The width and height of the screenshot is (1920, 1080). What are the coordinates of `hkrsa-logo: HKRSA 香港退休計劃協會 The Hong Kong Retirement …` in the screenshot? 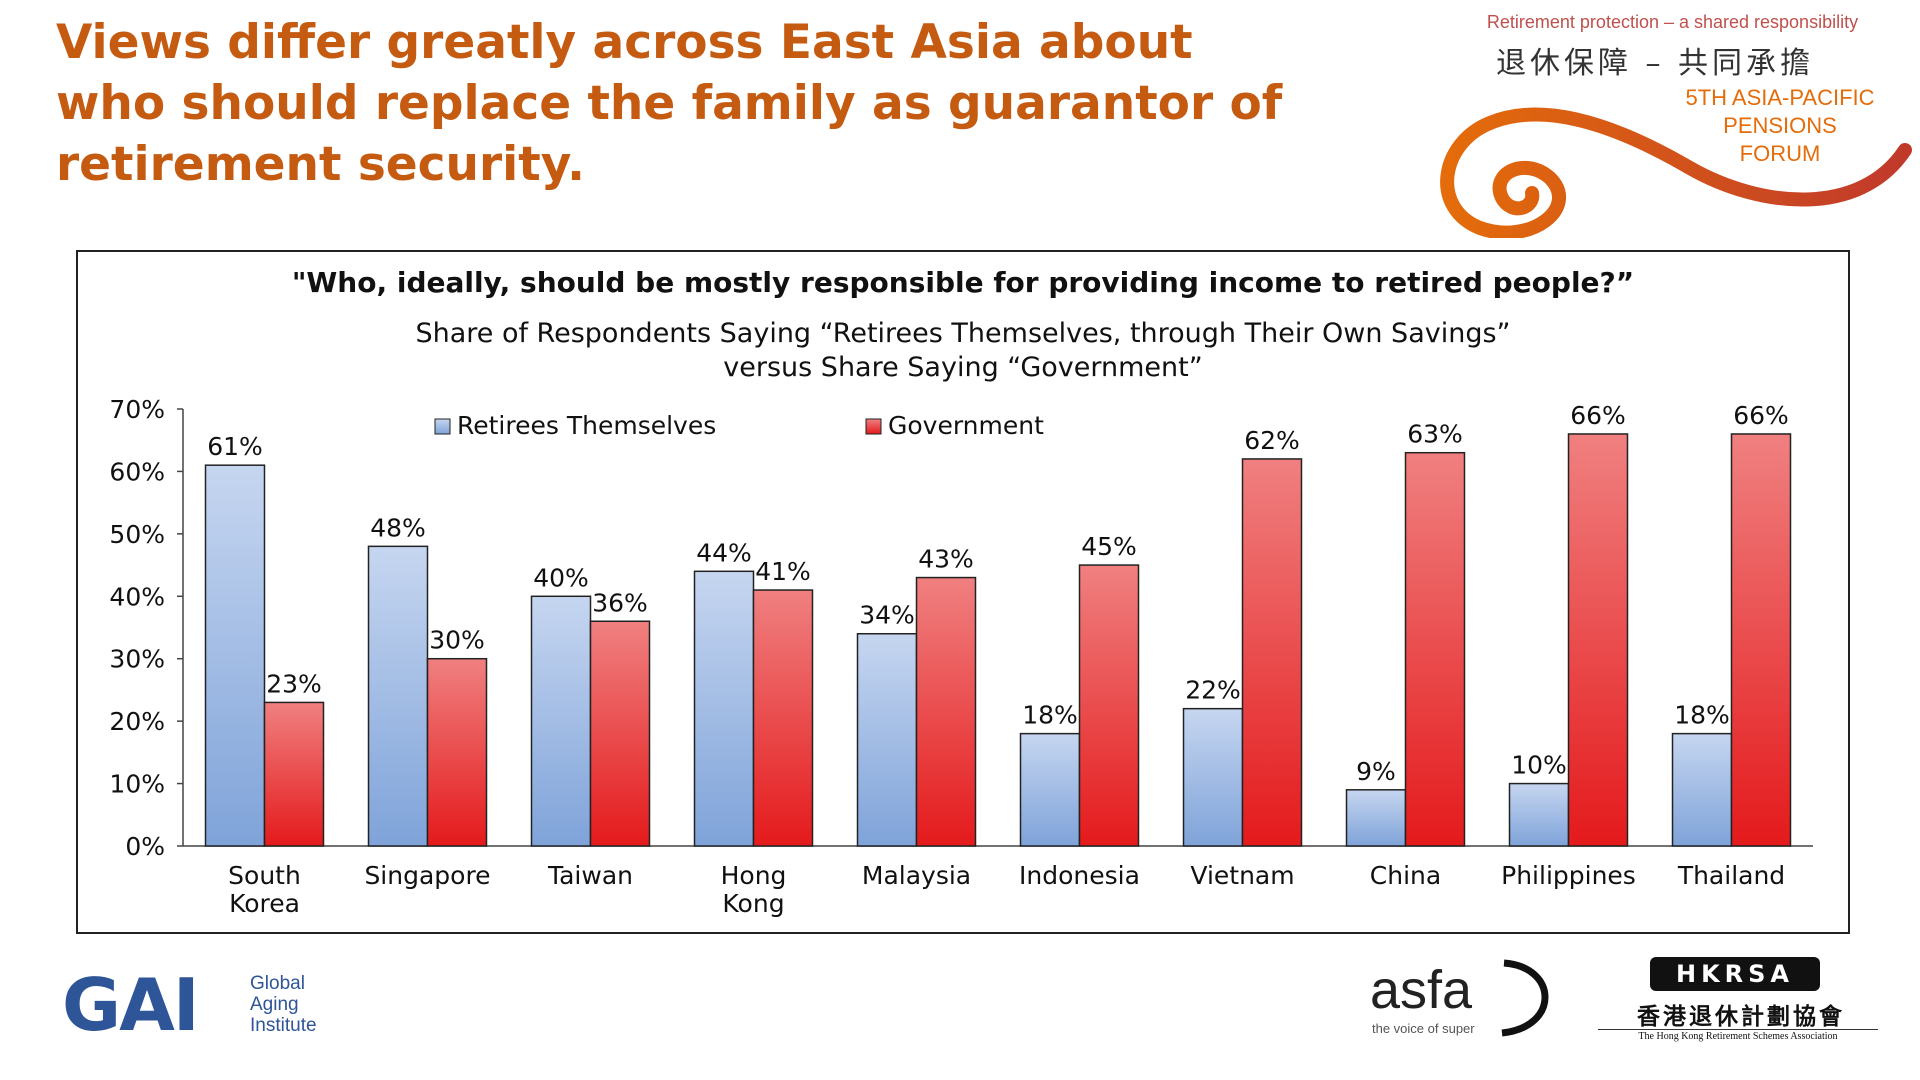 It's located at (1738, 1000).